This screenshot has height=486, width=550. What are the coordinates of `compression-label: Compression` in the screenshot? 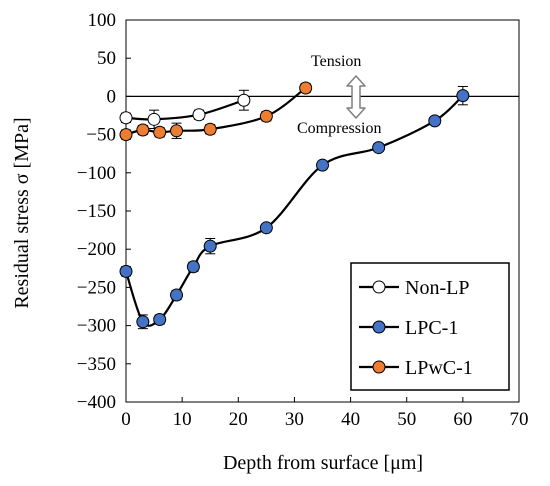 It's located at (339, 128).